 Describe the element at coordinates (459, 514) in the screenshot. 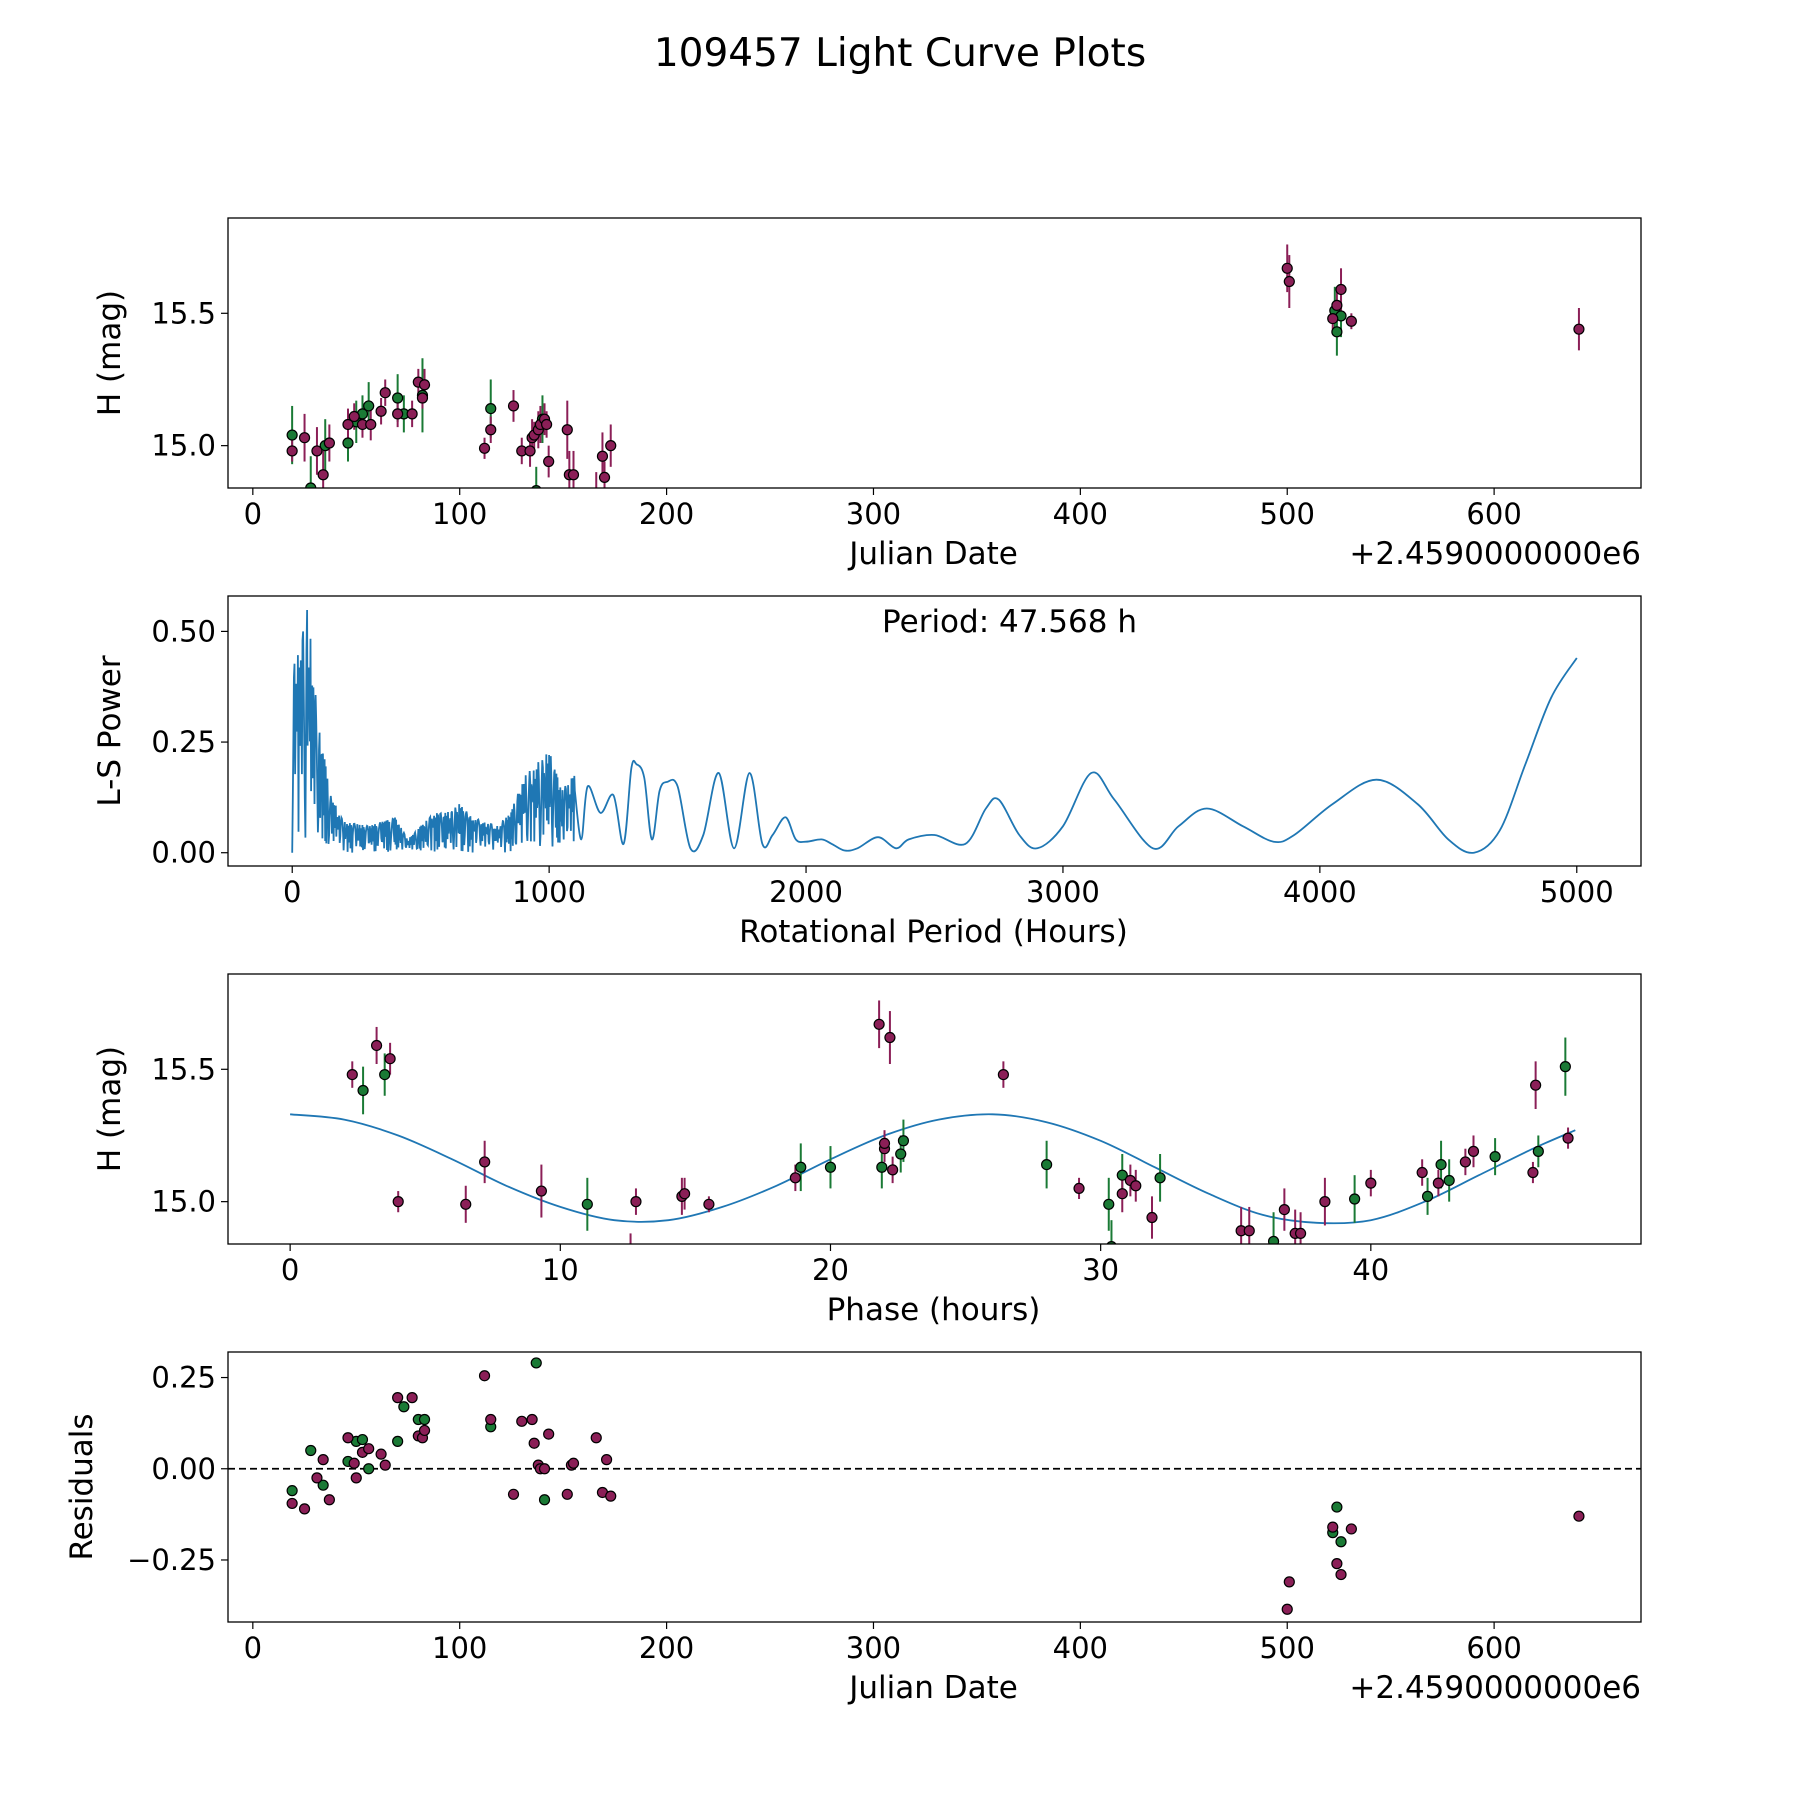

I see `x-tick-label: 100` at that location.